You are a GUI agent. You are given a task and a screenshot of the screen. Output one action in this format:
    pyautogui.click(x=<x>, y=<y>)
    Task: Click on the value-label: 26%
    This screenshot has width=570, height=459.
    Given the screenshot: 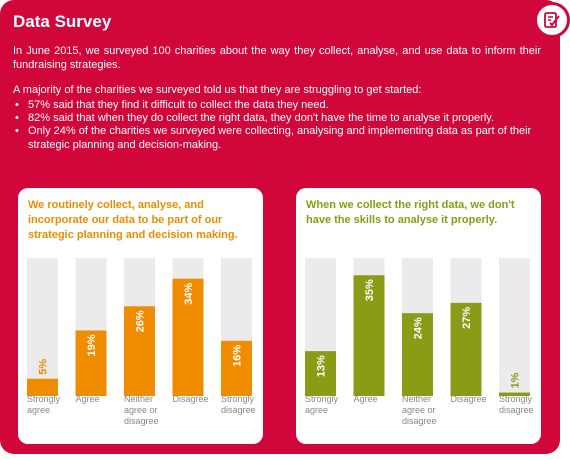 What is the action you would take?
    pyautogui.click(x=141, y=321)
    